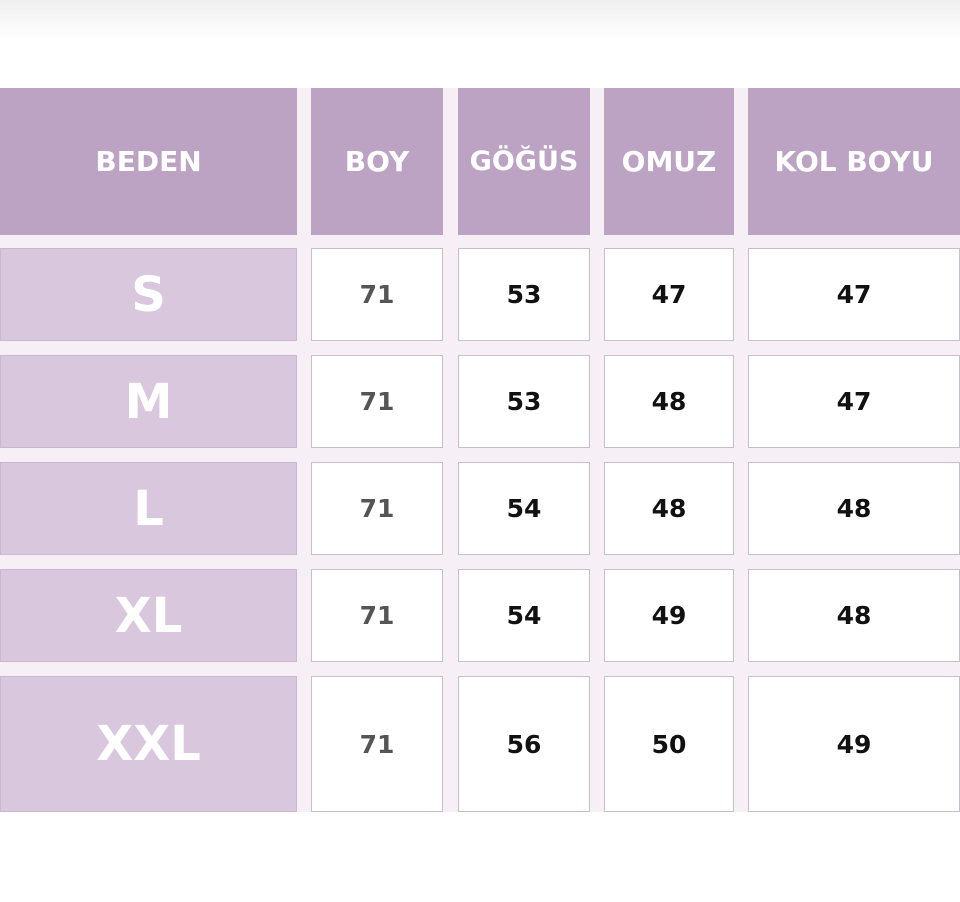 The image size is (960, 902). What do you see at coordinates (669, 161) in the screenshot?
I see `header-cell: OMUZ` at bounding box center [669, 161].